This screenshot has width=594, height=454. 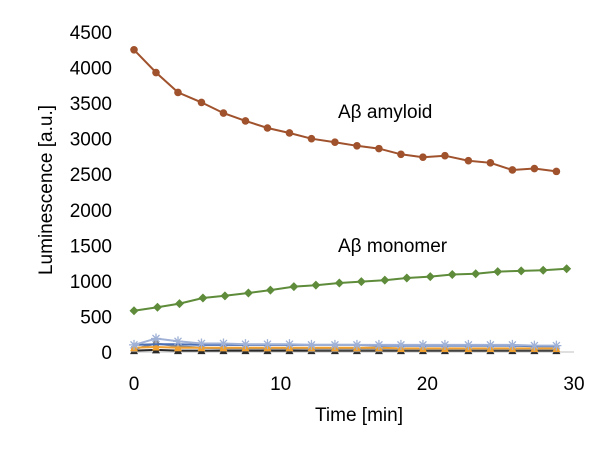 What do you see at coordinates (91, 33) in the screenshot?
I see `y-tick-label: 4500` at bounding box center [91, 33].